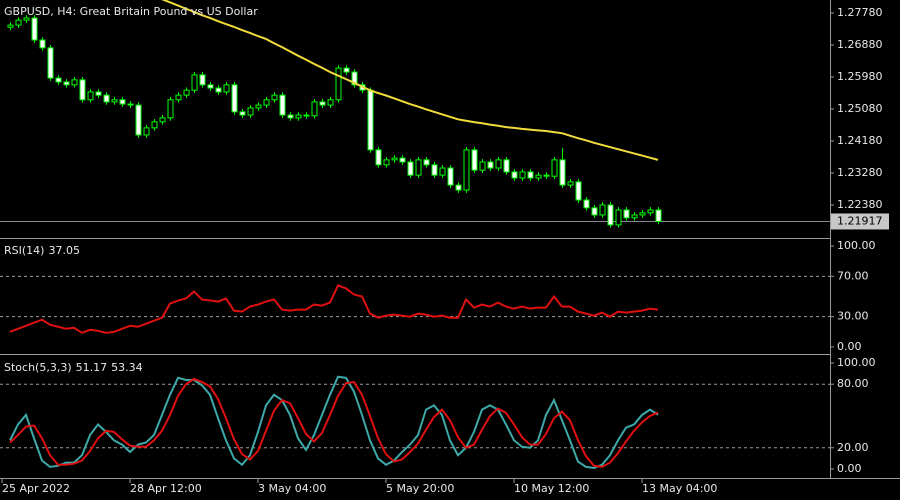 The height and width of the screenshot is (500, 900). I want to click on x-tick-label: 13 May 04:00, so click(679, 488).